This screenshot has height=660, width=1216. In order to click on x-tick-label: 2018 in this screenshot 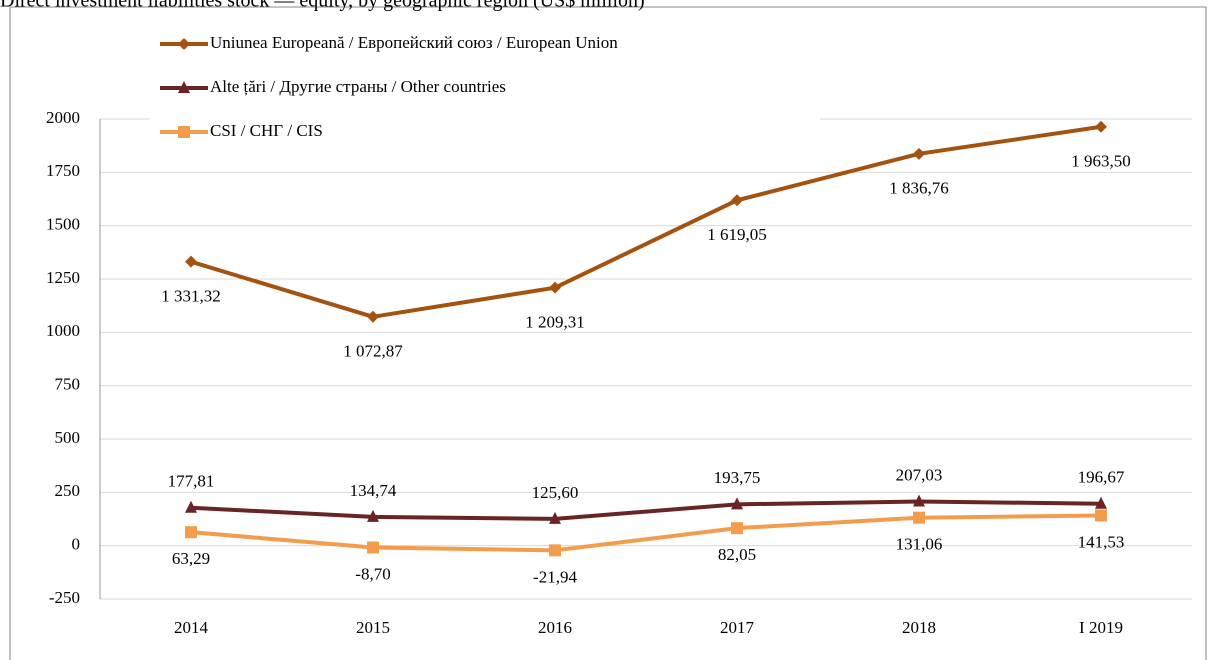, I will do `click(919, 627)`.